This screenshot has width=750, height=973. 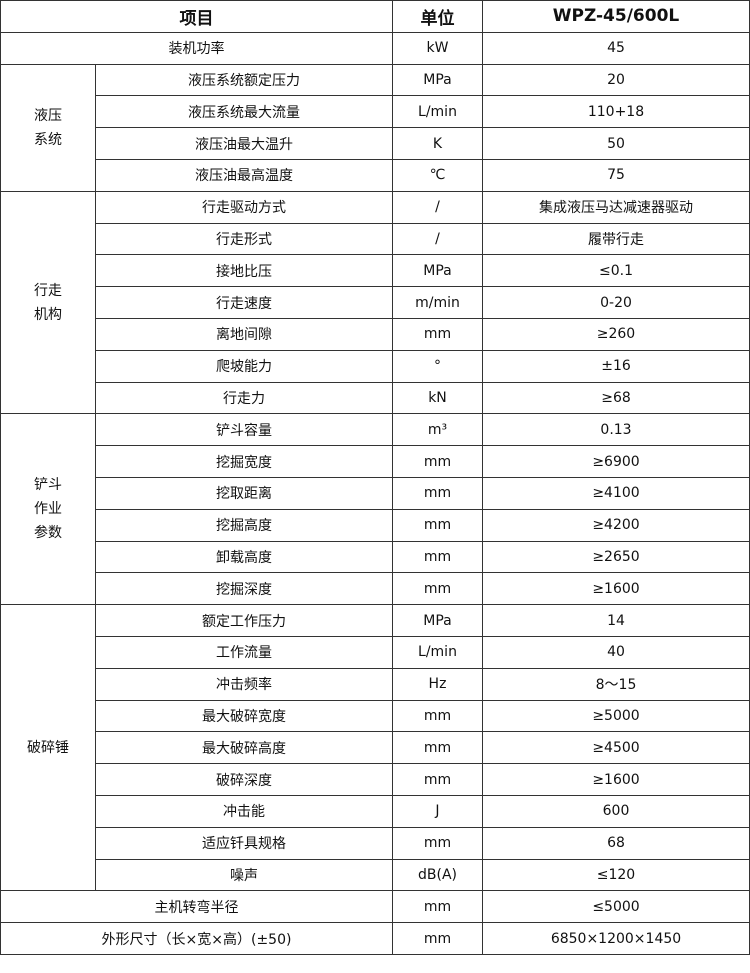 What do you see at coordinates (616, 748) in the screenshot?
I see `value-cell: ≥4500` at bounding box center [616, 748].